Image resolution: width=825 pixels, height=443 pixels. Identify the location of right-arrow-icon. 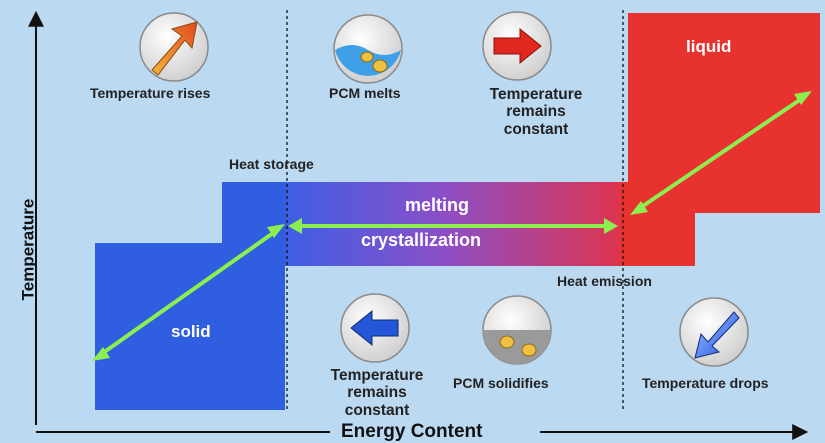
(517, 46).